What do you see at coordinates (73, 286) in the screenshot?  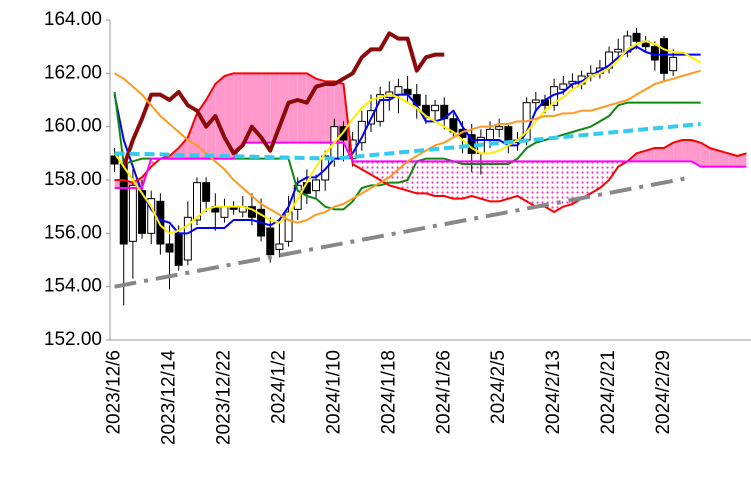 I see `y-tick-label: 154.00` at bounding box center [73, 286].